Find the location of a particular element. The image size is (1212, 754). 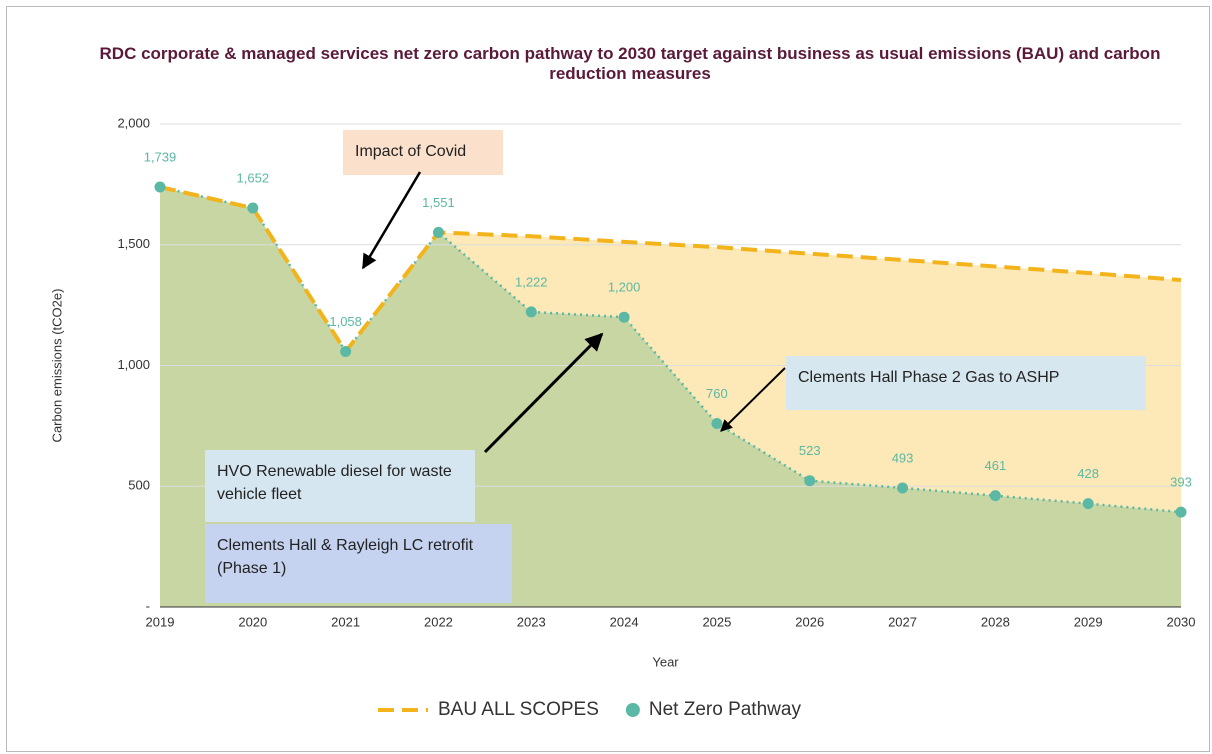

x-tick-label: 2027 is located at coordinates (902, 621).